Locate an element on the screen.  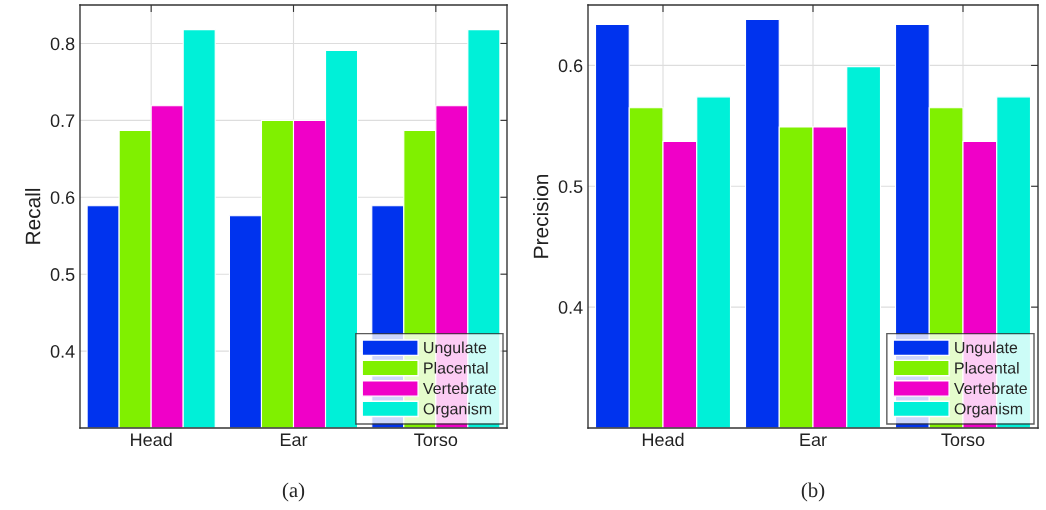
y-axis-title: Recall is located at coordinates (33, 216).